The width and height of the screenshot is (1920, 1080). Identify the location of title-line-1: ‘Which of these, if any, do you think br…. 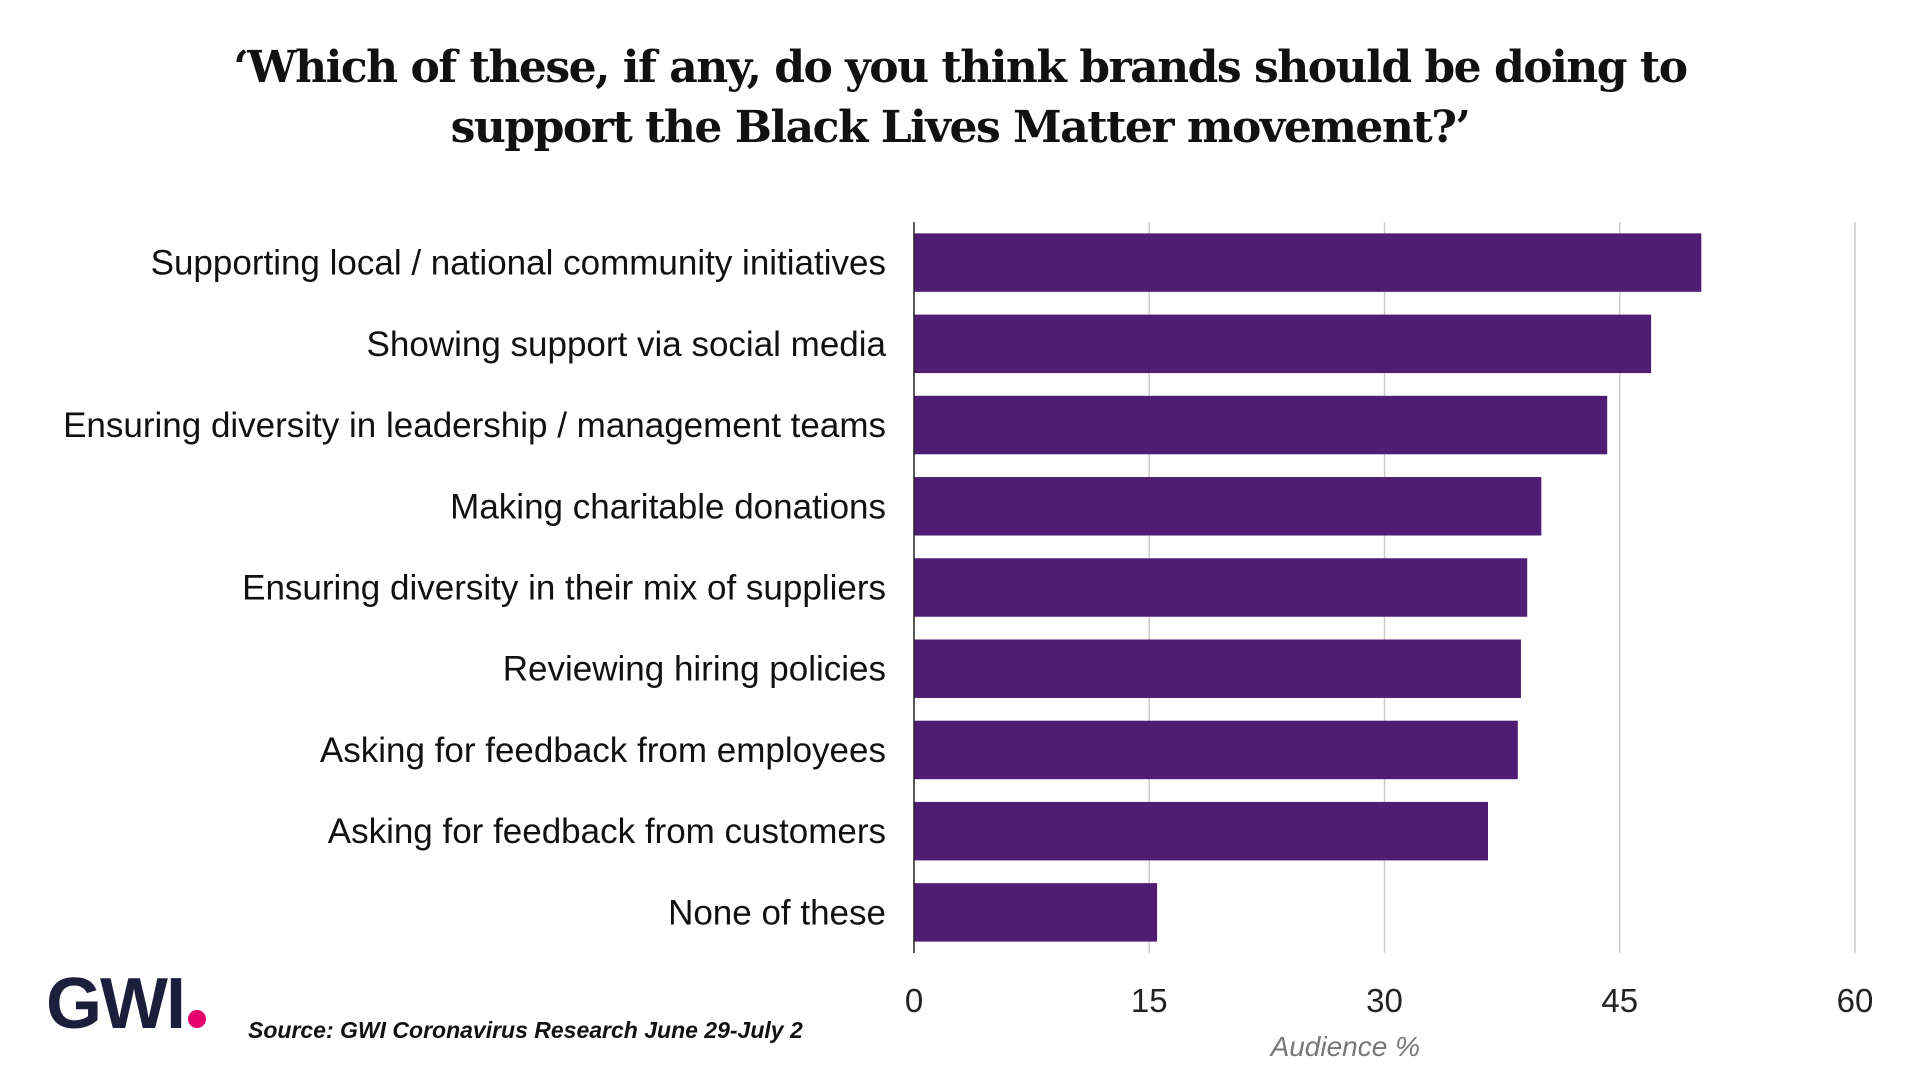
(960, 67).